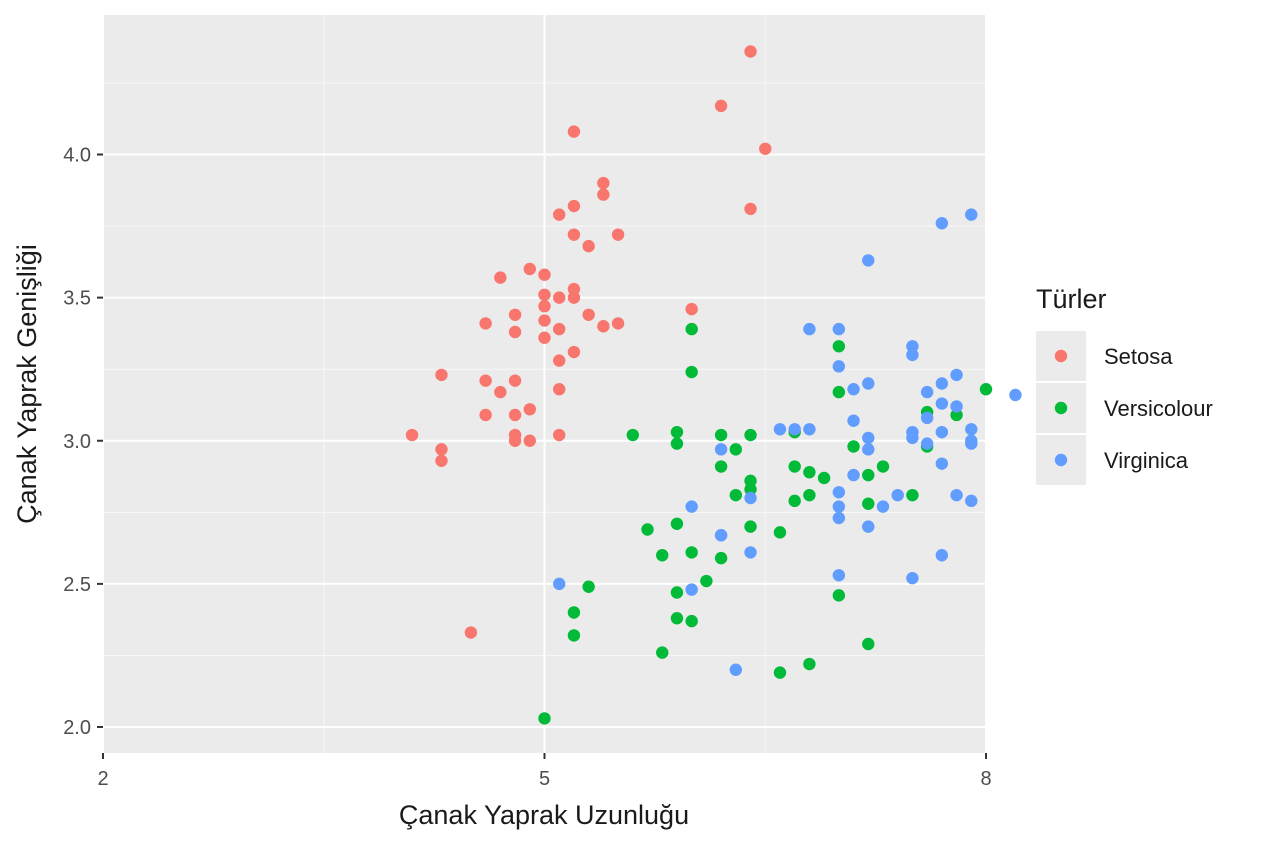  I want to click on legend-title: Türler, so click(1071, 299).